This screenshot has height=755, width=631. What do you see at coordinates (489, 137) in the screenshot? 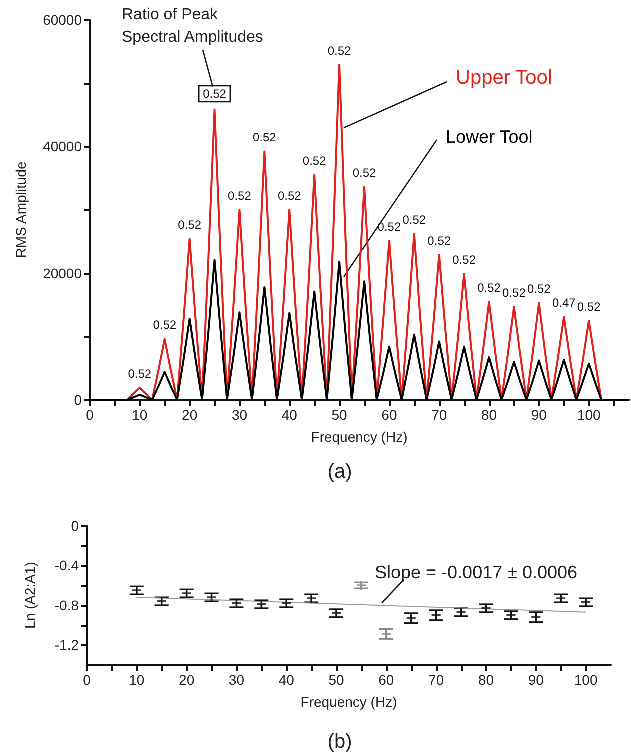
I see `text: Lower Tool` at bounding box center [489, 137].